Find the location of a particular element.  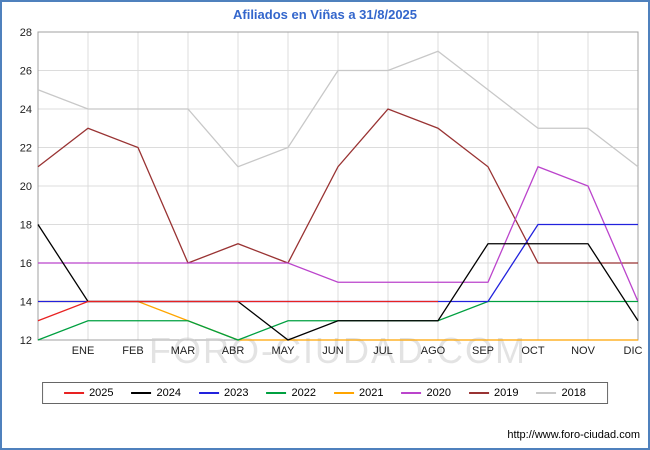

y-tick-label: 18 is located at coordinates (26, 226).